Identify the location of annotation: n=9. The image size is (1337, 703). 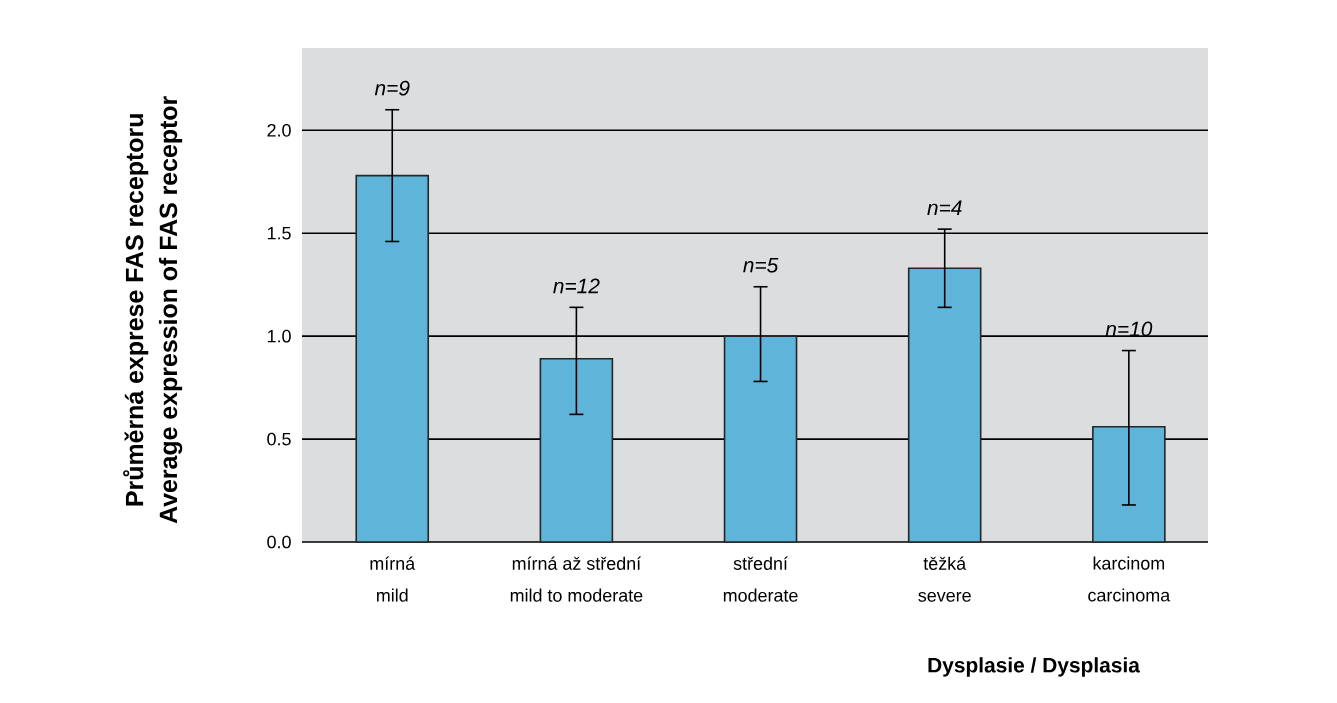
(392, 88).